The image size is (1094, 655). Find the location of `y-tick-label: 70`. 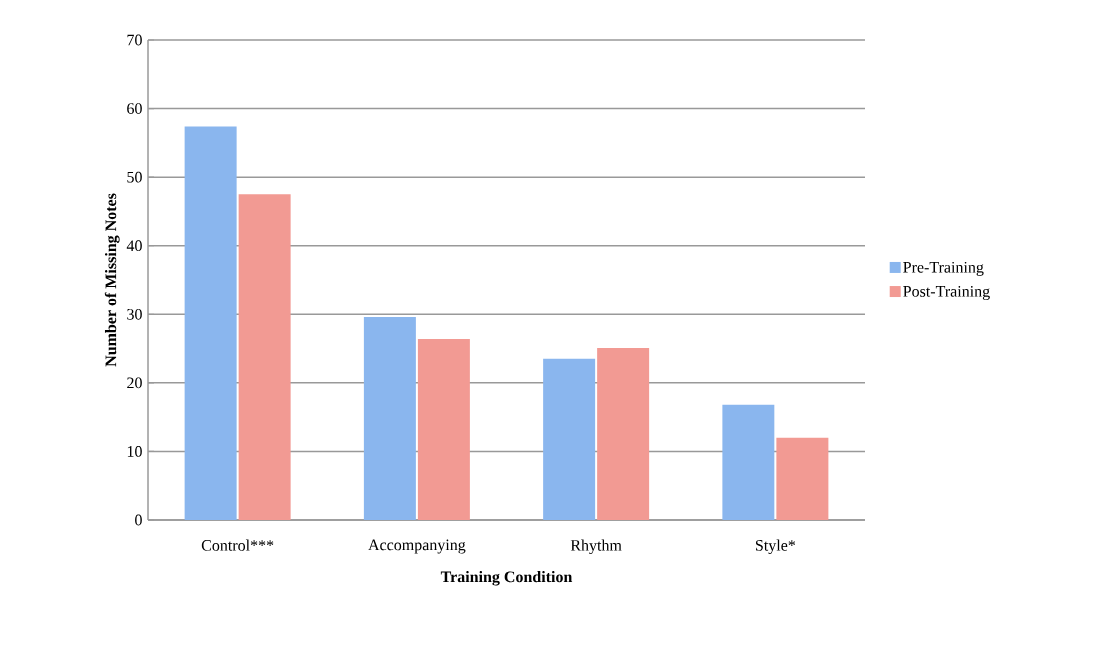

y-tick-label: 70 is located at coordinates (134, 40).